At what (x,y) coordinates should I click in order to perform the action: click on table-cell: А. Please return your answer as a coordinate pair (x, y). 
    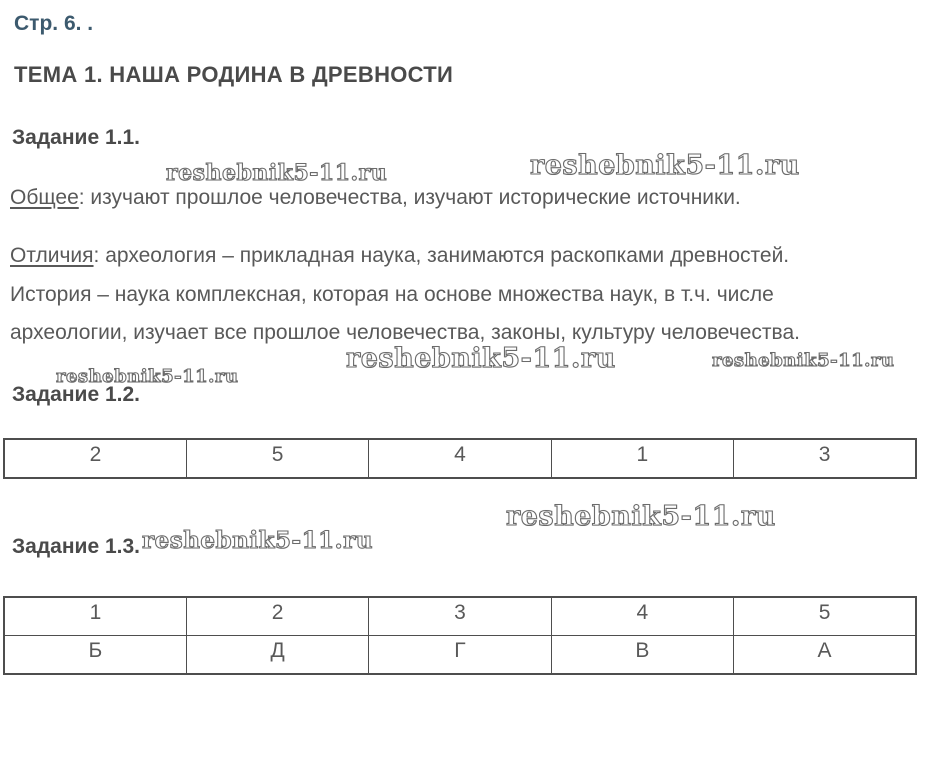
    Looking at the image, I should click on (825, 655).